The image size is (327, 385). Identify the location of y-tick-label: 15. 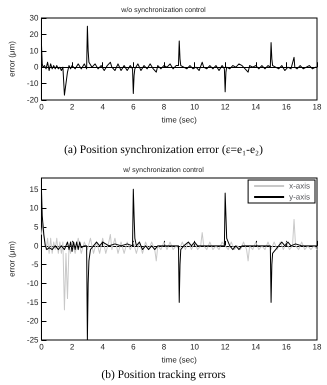
(35, 189).